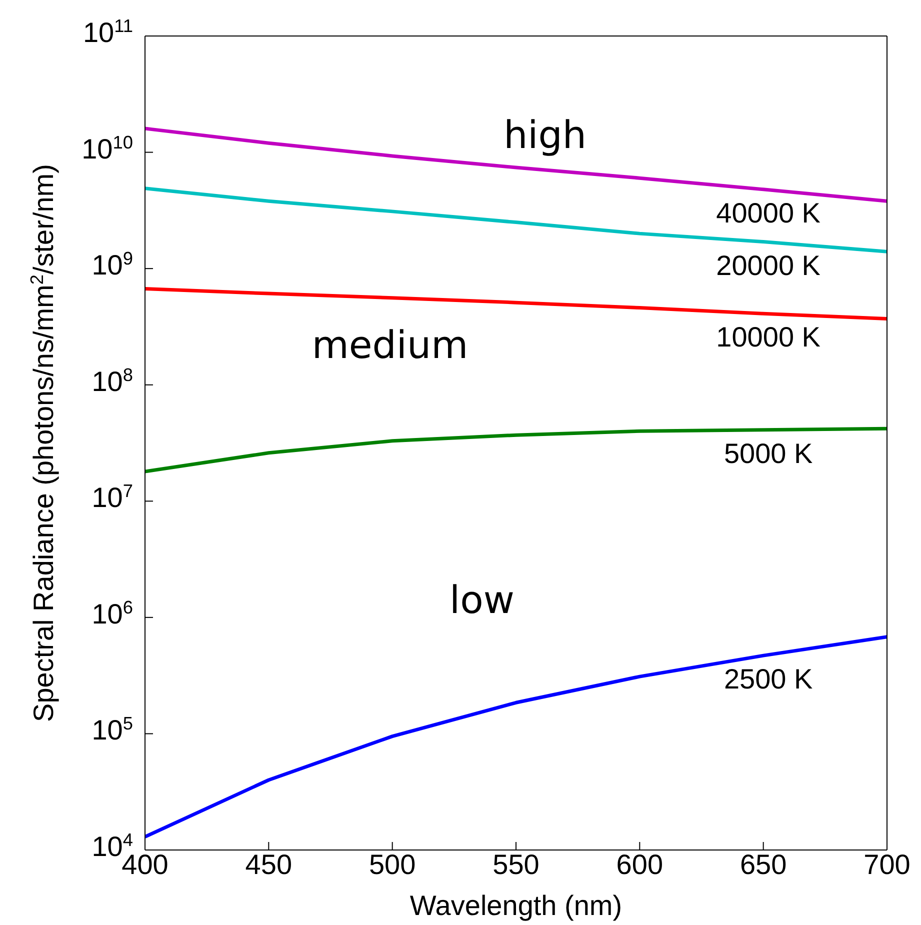  Describe the element at coordinates (545, 135) in the screenshot. I see `annotation: high` at that location.